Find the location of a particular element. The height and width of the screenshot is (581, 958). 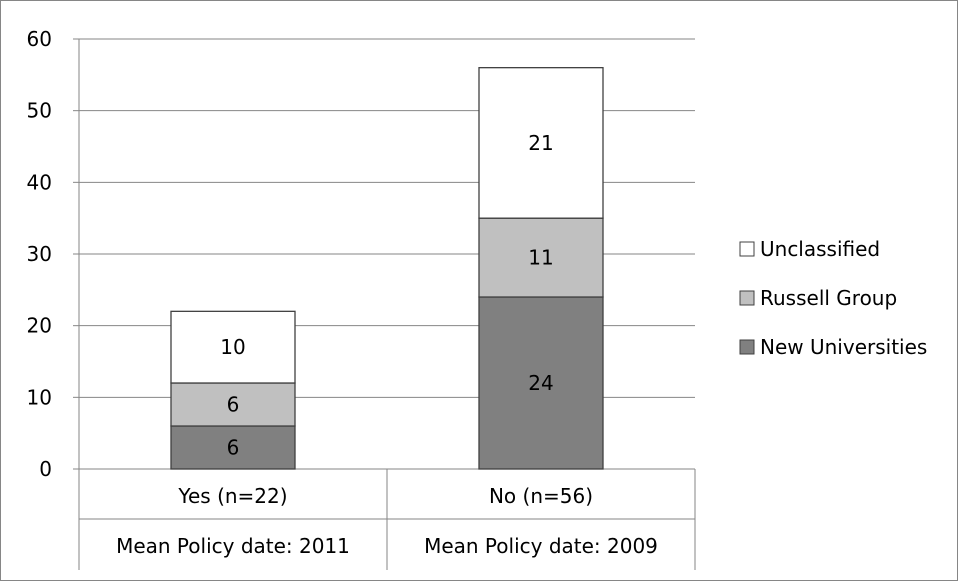

legend-label: New Universities is located at coordinates (843, 347).